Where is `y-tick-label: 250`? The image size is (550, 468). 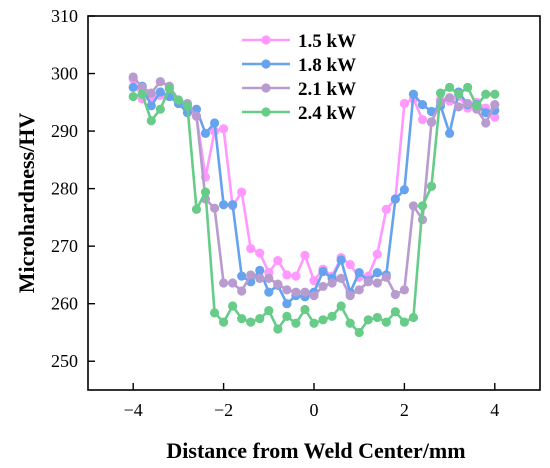
y-tick-label: 250 is located at coordinates (64, 361).